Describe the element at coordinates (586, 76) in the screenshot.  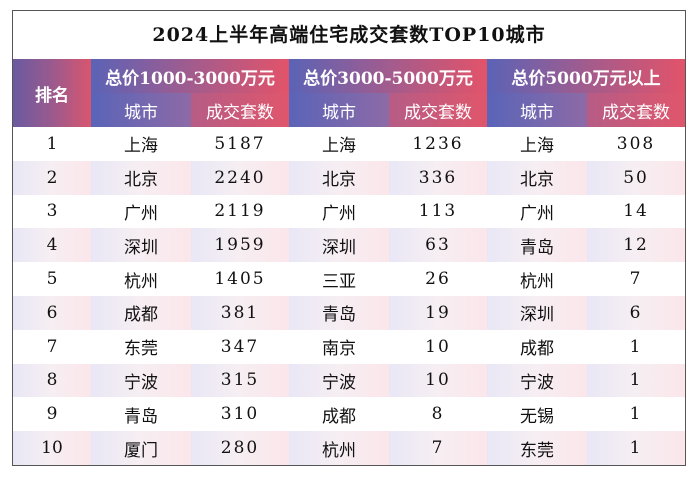
I see `group-header-5000-plus: 总价5000万元以上` at that location.